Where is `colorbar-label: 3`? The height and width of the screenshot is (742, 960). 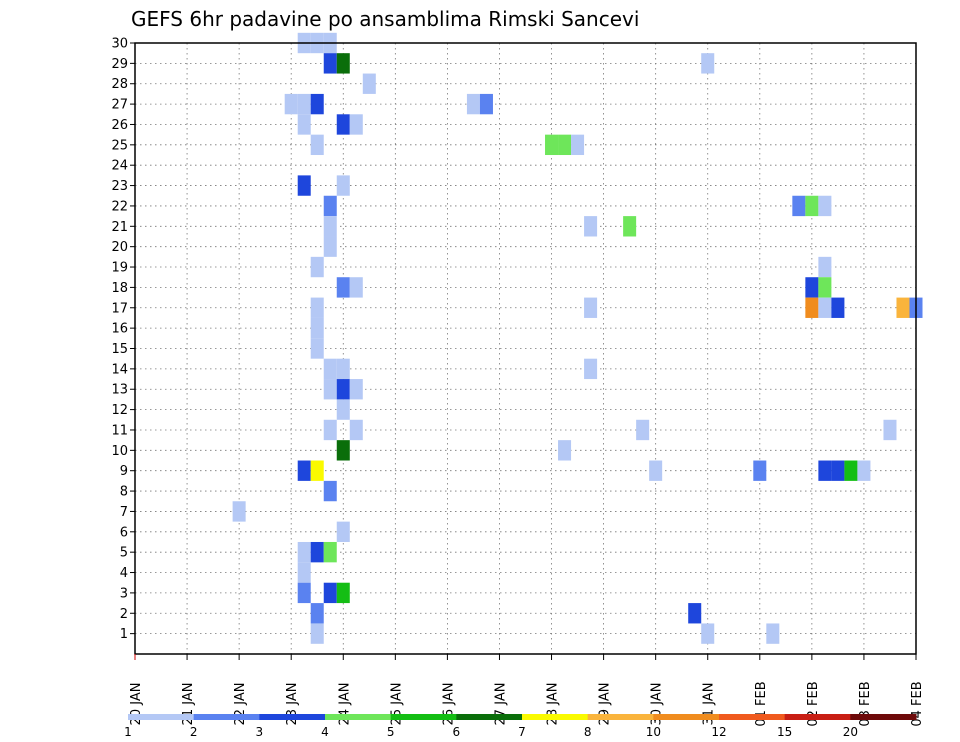
colorbar-label: 3 is located at coordinates (260, 732).